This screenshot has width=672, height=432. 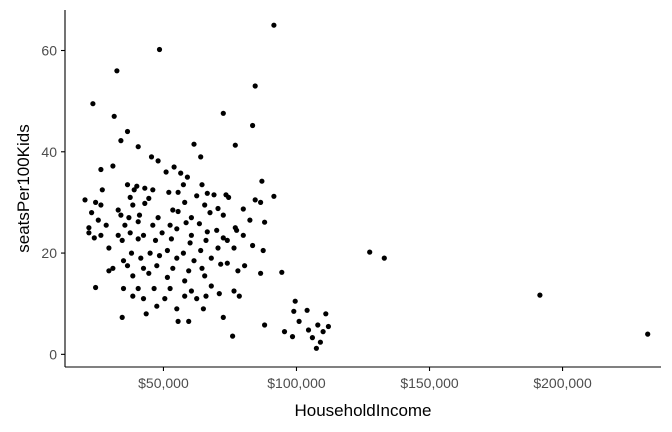 I want to click on y-tick-label: 60, so click(x=49, y=51).